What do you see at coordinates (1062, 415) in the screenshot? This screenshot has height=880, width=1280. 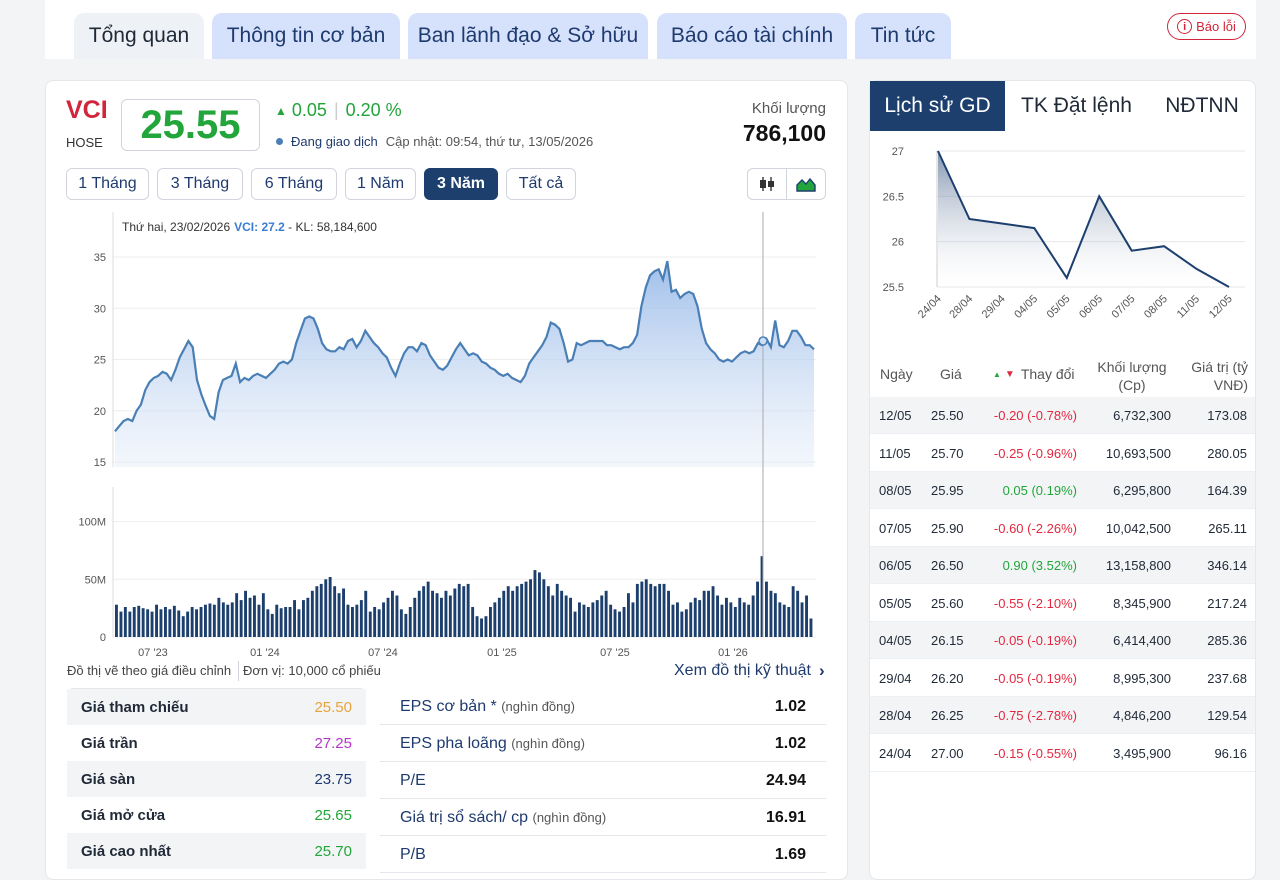 I see `history-row: 12/05 25.50 -0.20 (-0.78%) 6,732,300 173.08` at bounding box center [1062, 415].